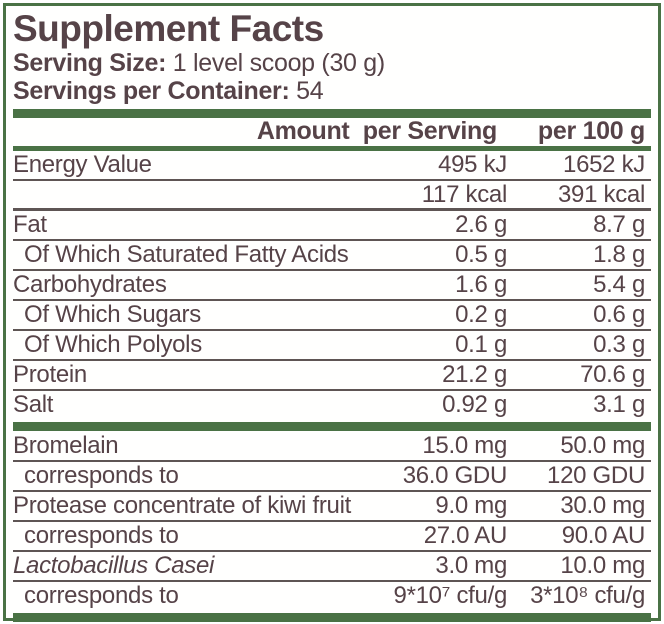  I want to click on row-amount-per-serving: 9*10⁷ cfu/g, so click(450, 595).